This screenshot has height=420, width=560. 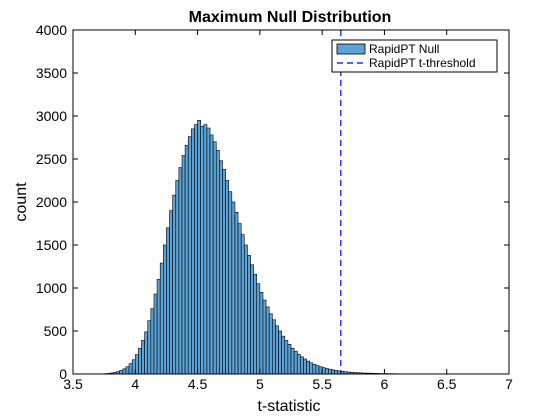 I want to click on x-tick-label: 6.5, so click(x=447, y=384).